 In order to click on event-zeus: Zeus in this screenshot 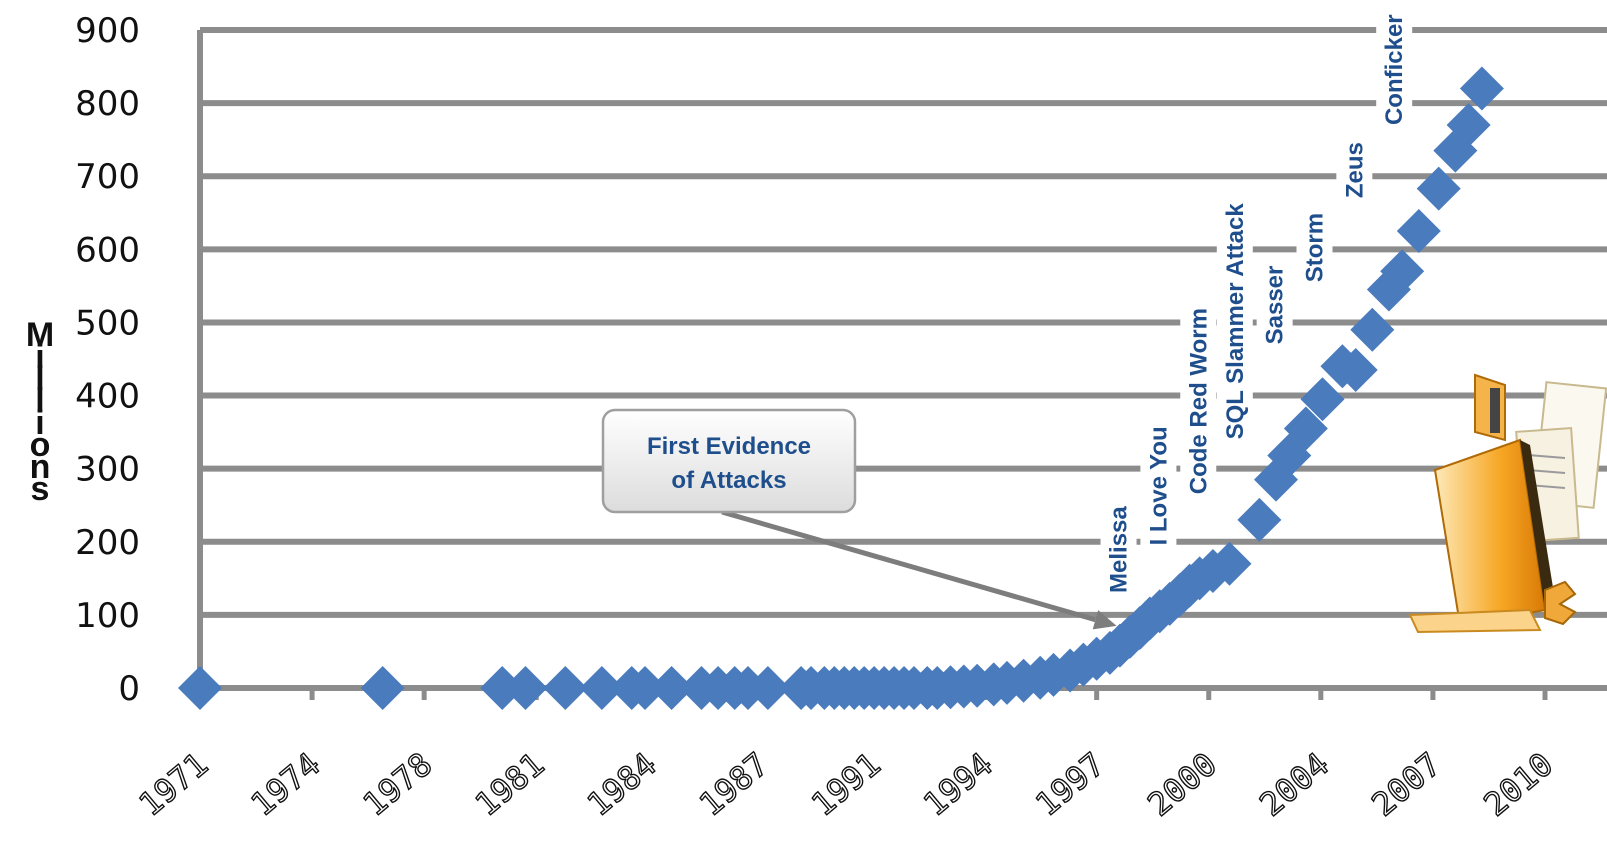, I will do `click(1354, 170)`.